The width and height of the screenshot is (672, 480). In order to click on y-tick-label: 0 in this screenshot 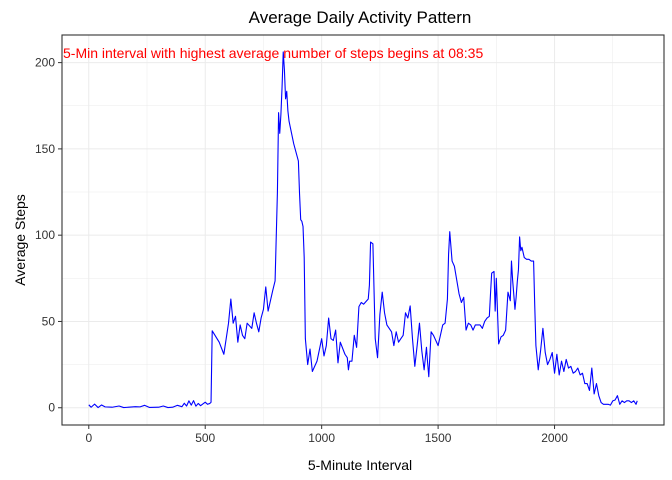, I will do `click(51, 408)`.